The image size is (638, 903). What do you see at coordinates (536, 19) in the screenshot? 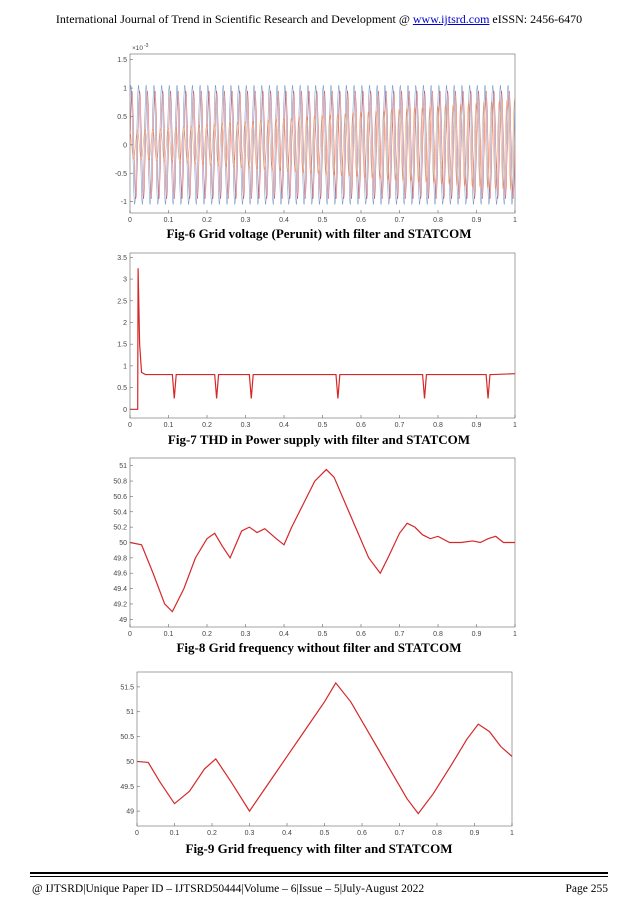
I see `issn: eISSN: 2456-6470` at bounding box center [536, 19].